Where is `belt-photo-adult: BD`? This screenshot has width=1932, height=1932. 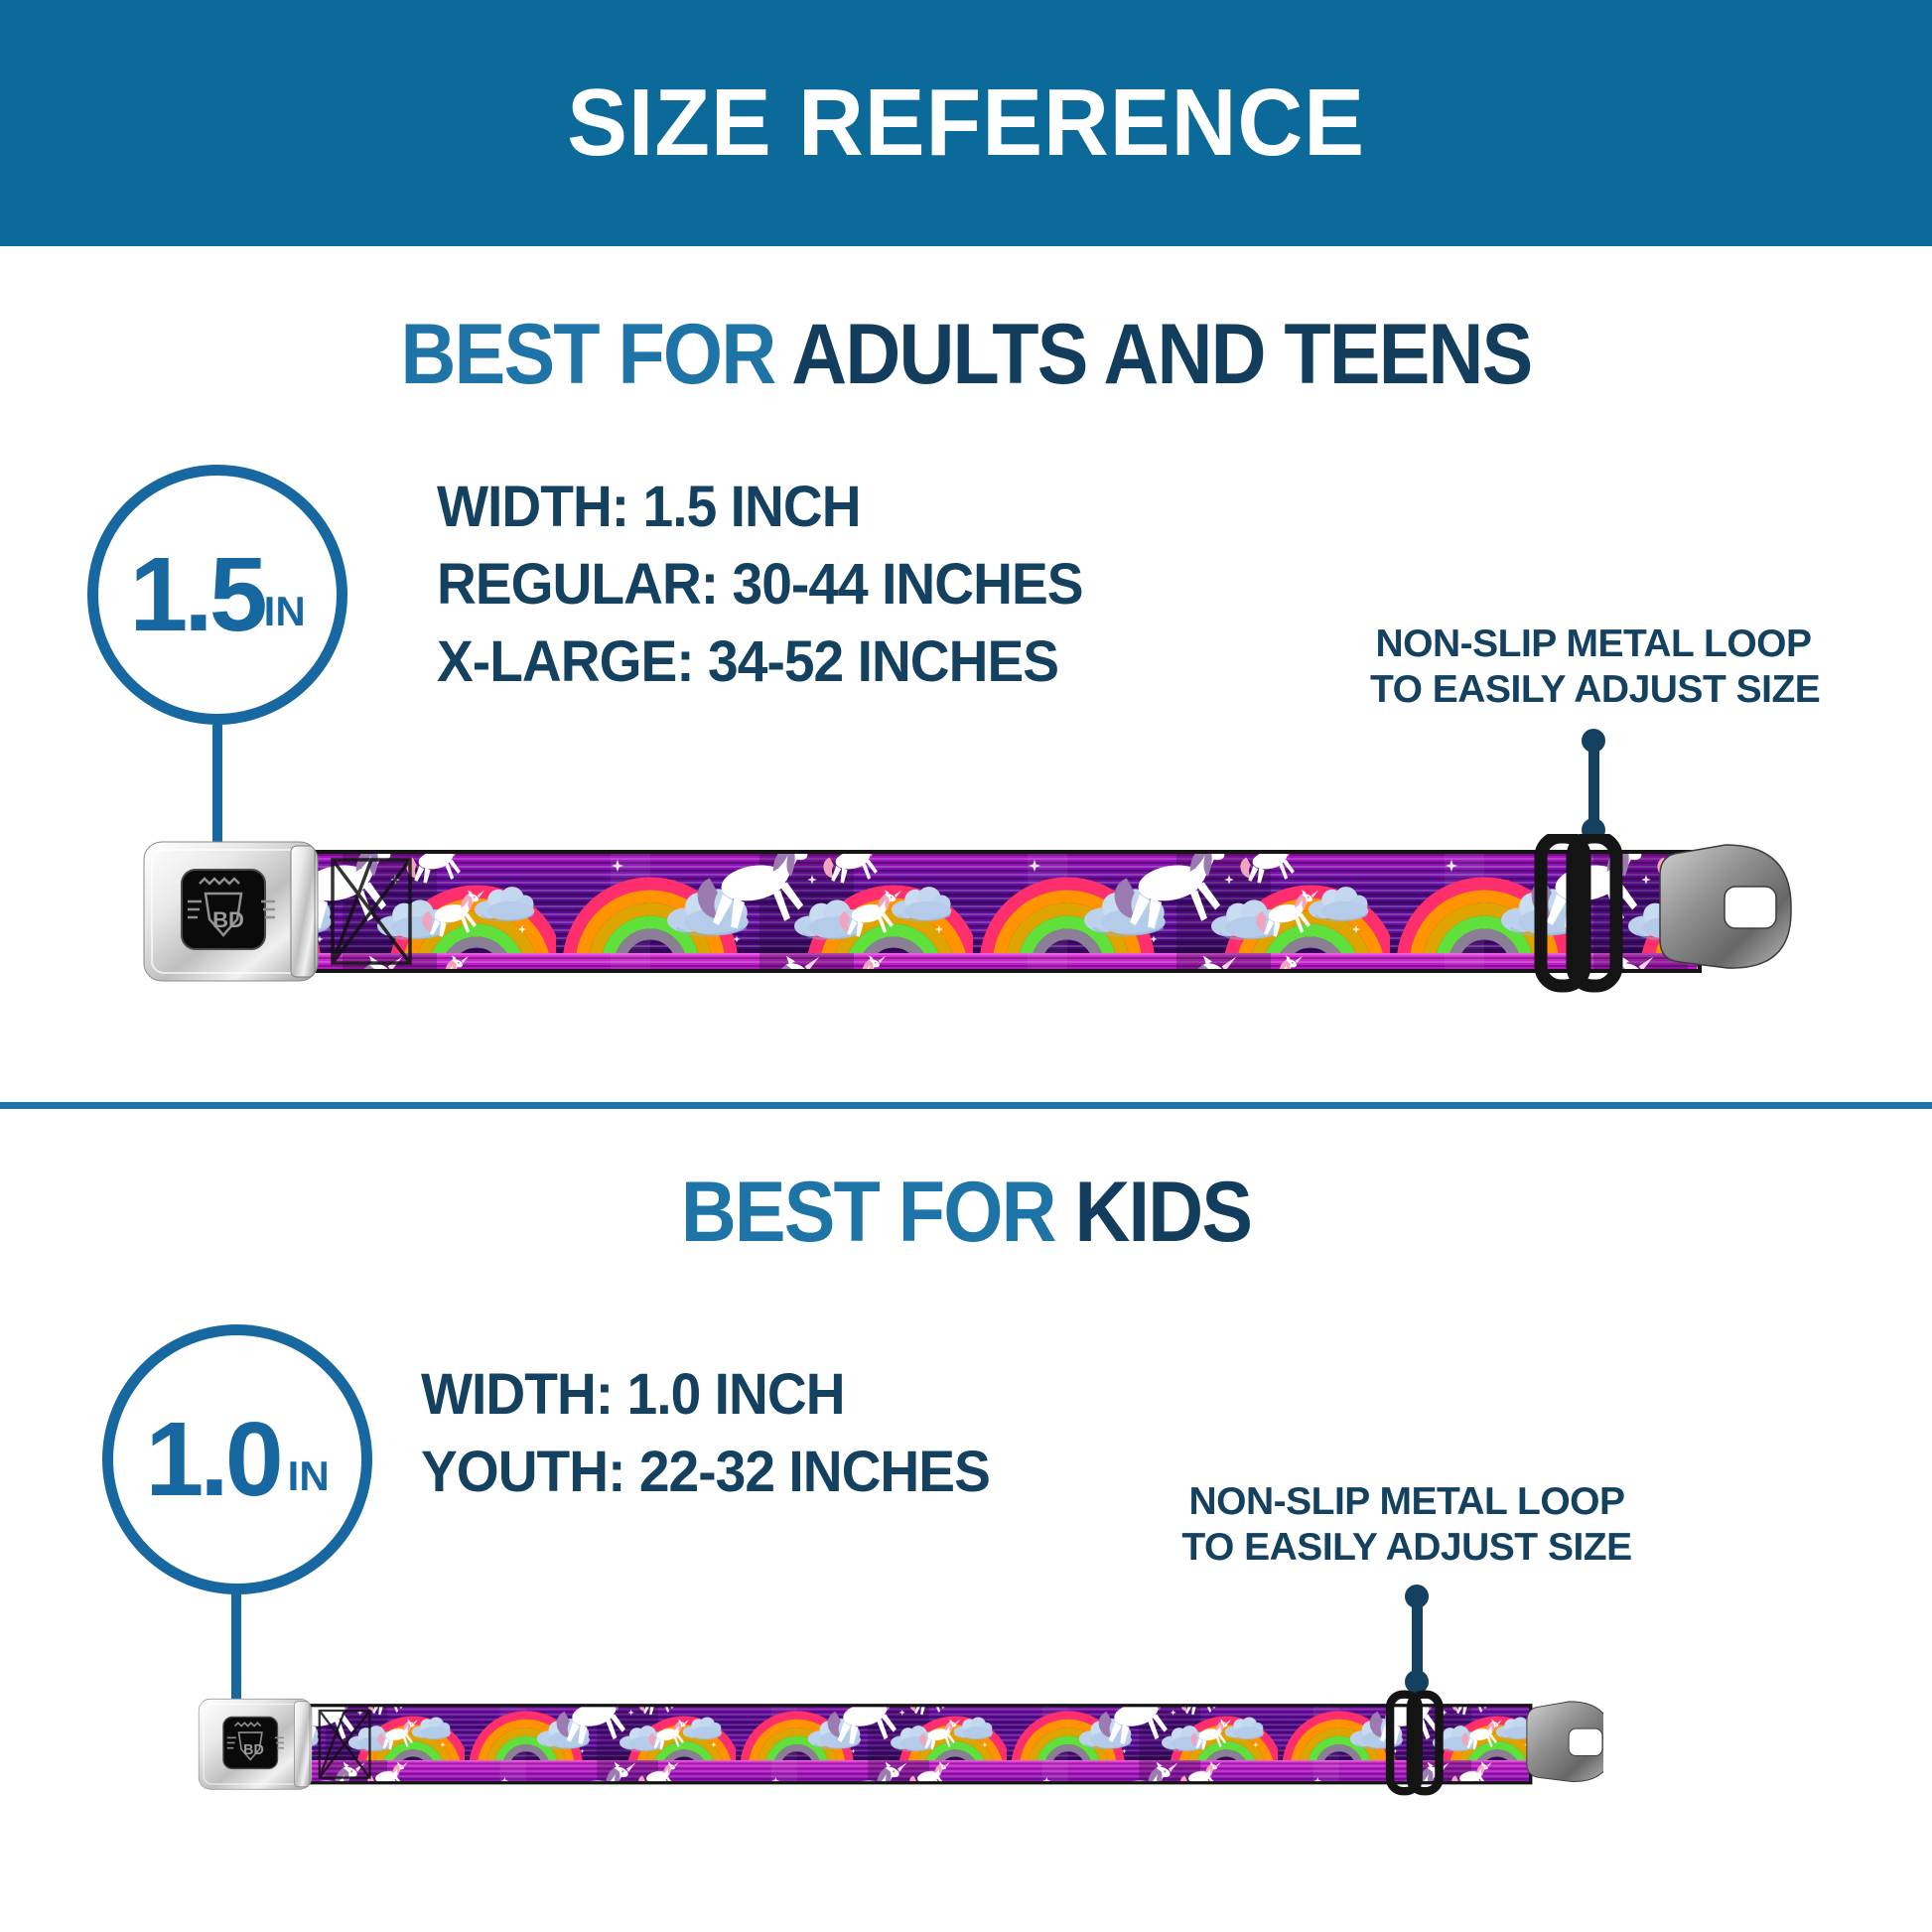
belt-photo-adult: BD is located at coordinates (967, 934).